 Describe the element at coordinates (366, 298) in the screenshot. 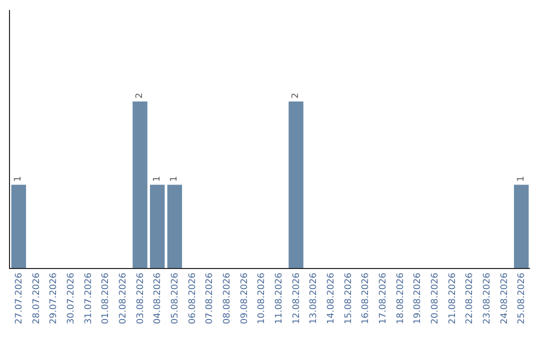

I see `x-tick-label: 16.08.2026` at that location.